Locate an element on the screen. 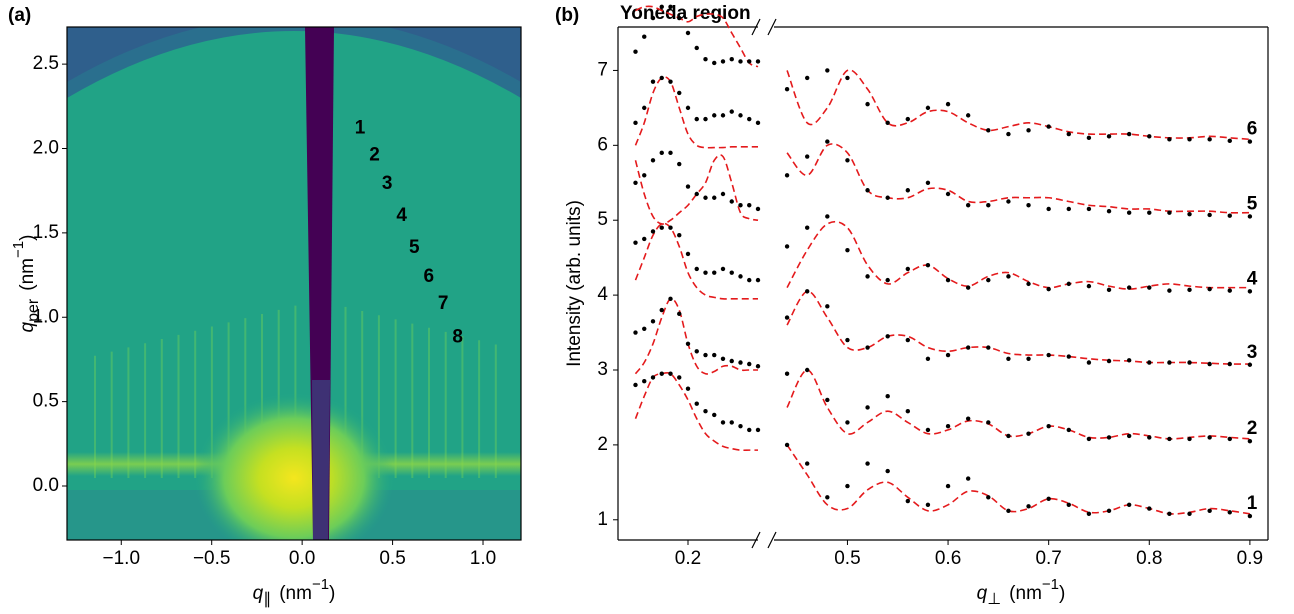 This screenshot has height=614, width=1294. x-axis-label-unit-close: ) is located at coordinates (332, 593).